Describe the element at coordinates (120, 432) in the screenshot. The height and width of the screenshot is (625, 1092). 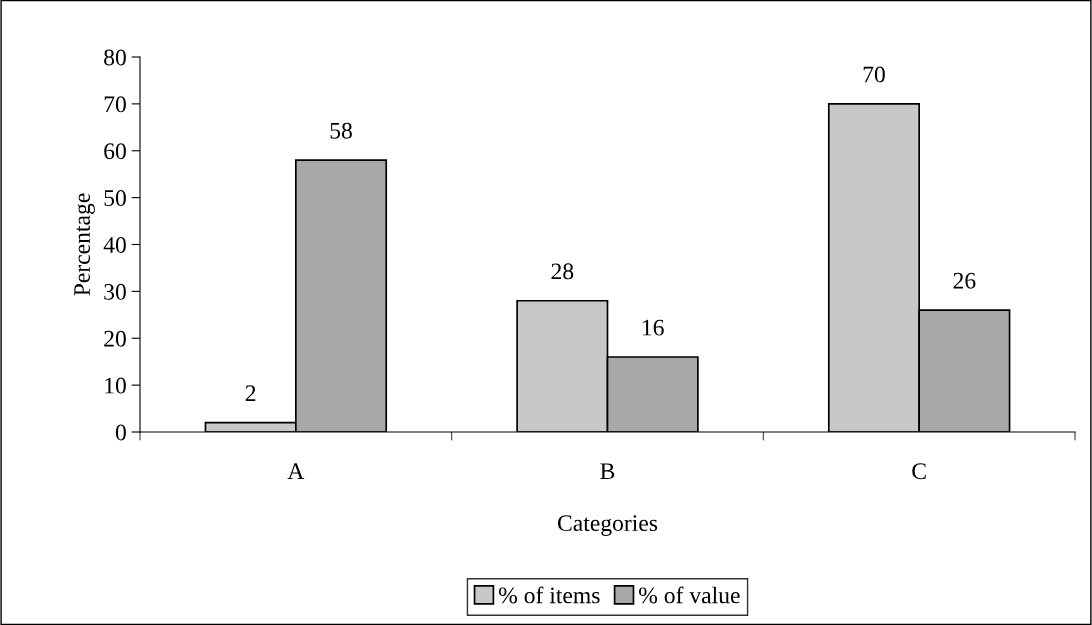
I see `y-tick-label: 0` at that location.